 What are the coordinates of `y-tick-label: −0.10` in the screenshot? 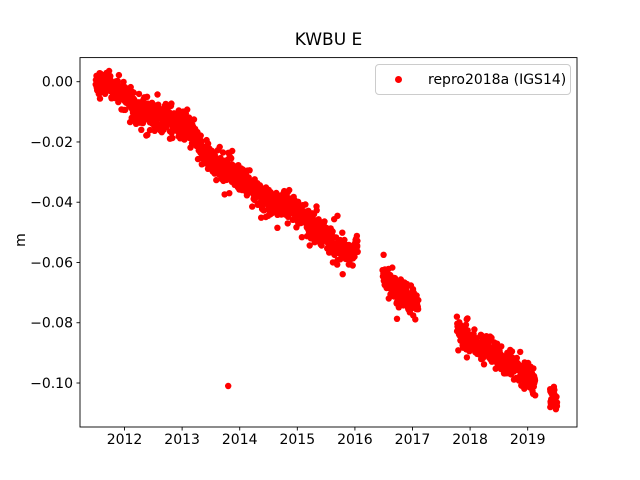 It's located at (51, 384).